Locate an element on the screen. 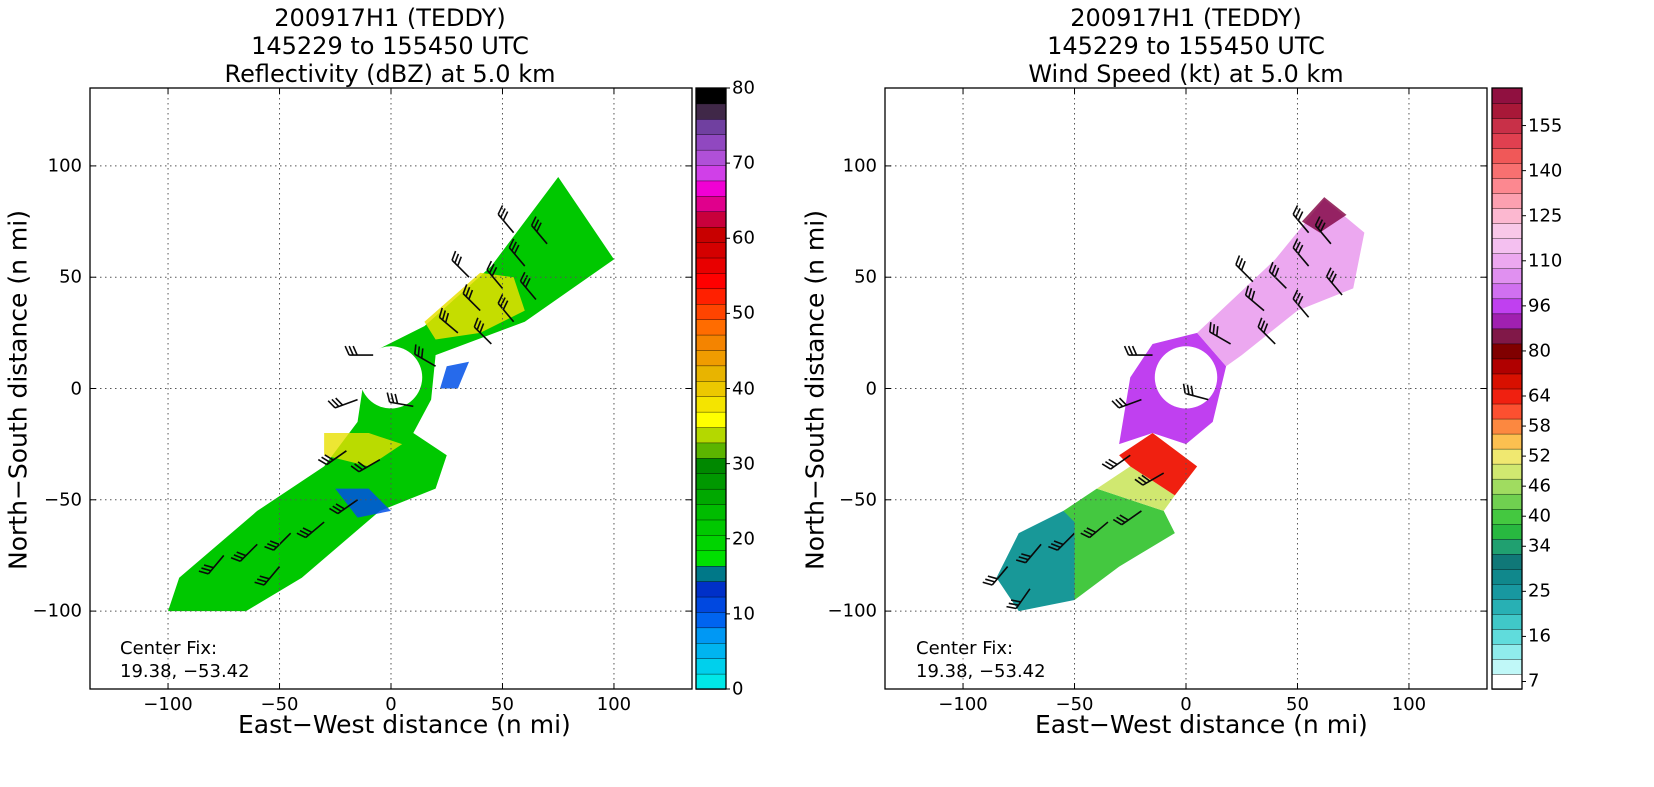  colorbar-tick-label: 50 is located at coordinates (743, 313).